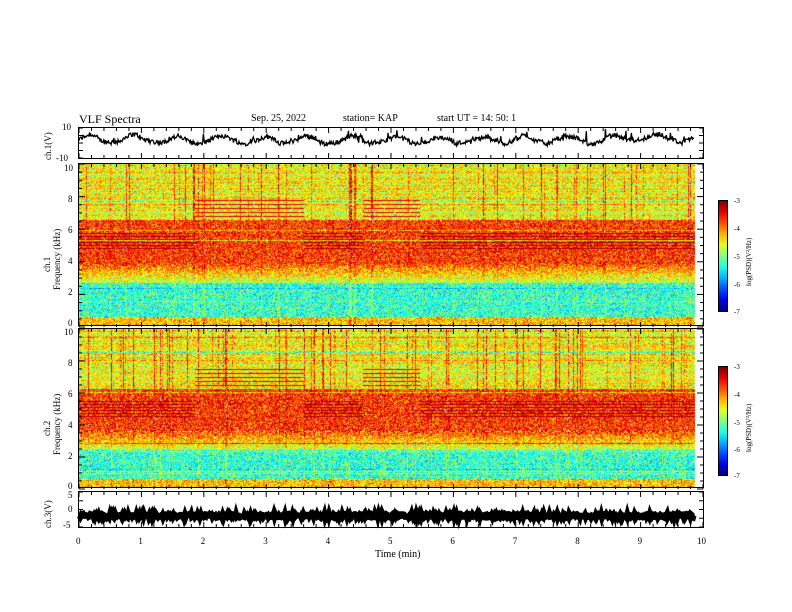  Describe the element at coordinates (737, 450) in the screenshot. I see `ch2-cb-tick-6: -6` at that location.